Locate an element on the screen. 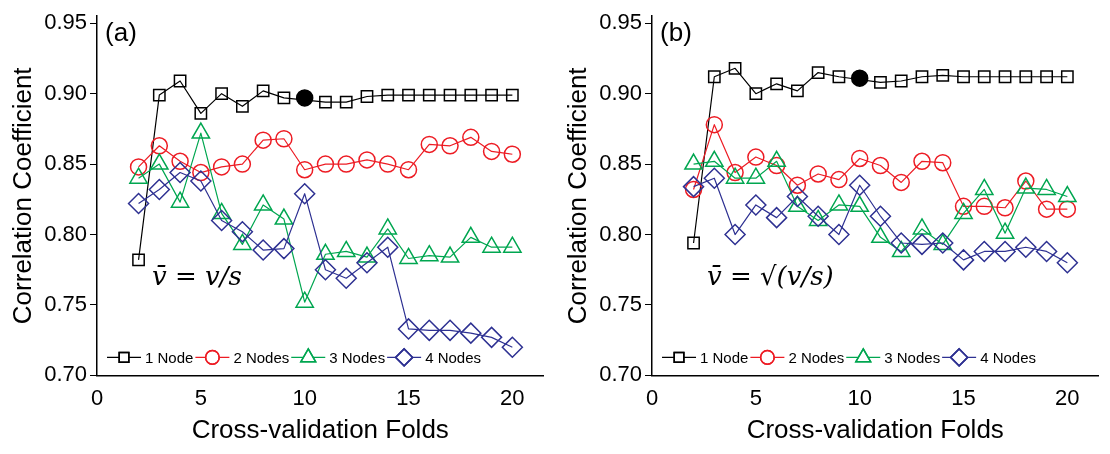 This screenshot has height=454, width=1110. x-tick-label: 10 is located at coordinates (304, 397).